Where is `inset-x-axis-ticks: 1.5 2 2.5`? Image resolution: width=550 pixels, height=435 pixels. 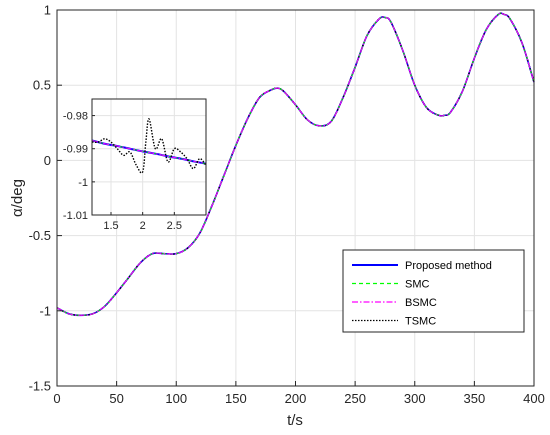 inset-x-axis-ticks: 1.5 2 2.5 is located at coordinates (142, 222).